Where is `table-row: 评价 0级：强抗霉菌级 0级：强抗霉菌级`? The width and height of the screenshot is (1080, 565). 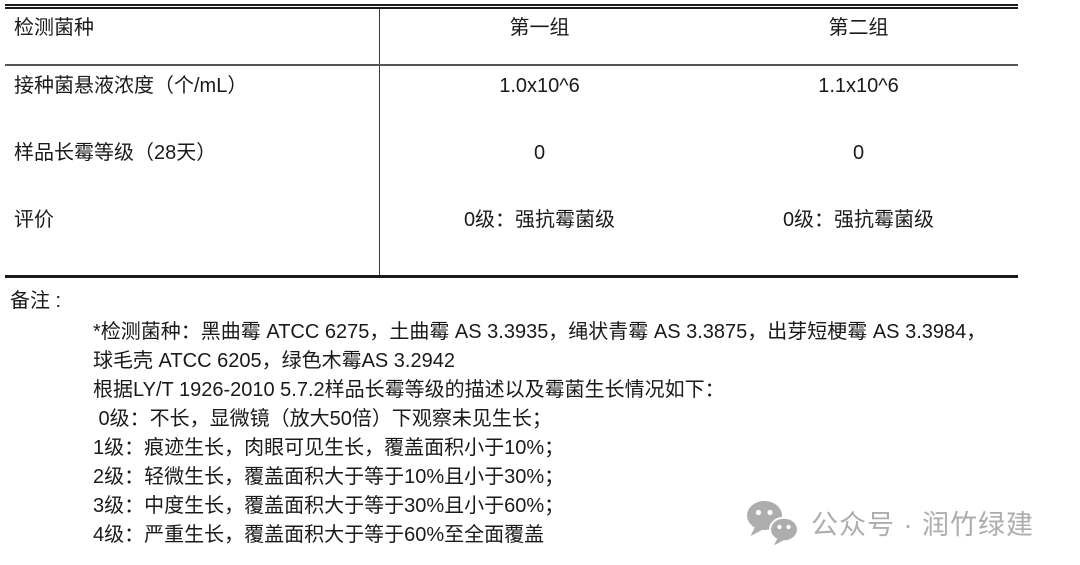
table-row: 评价 0级：强抗霉菌级 0级：强抗霉菌级 is located at coordinates (511, 237).